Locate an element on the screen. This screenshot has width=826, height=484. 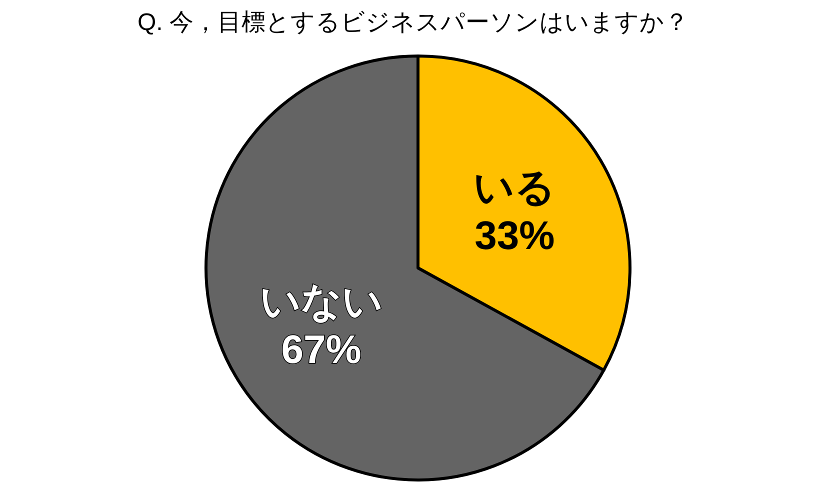
data-label: 33% is located at coordinates (514, 236).